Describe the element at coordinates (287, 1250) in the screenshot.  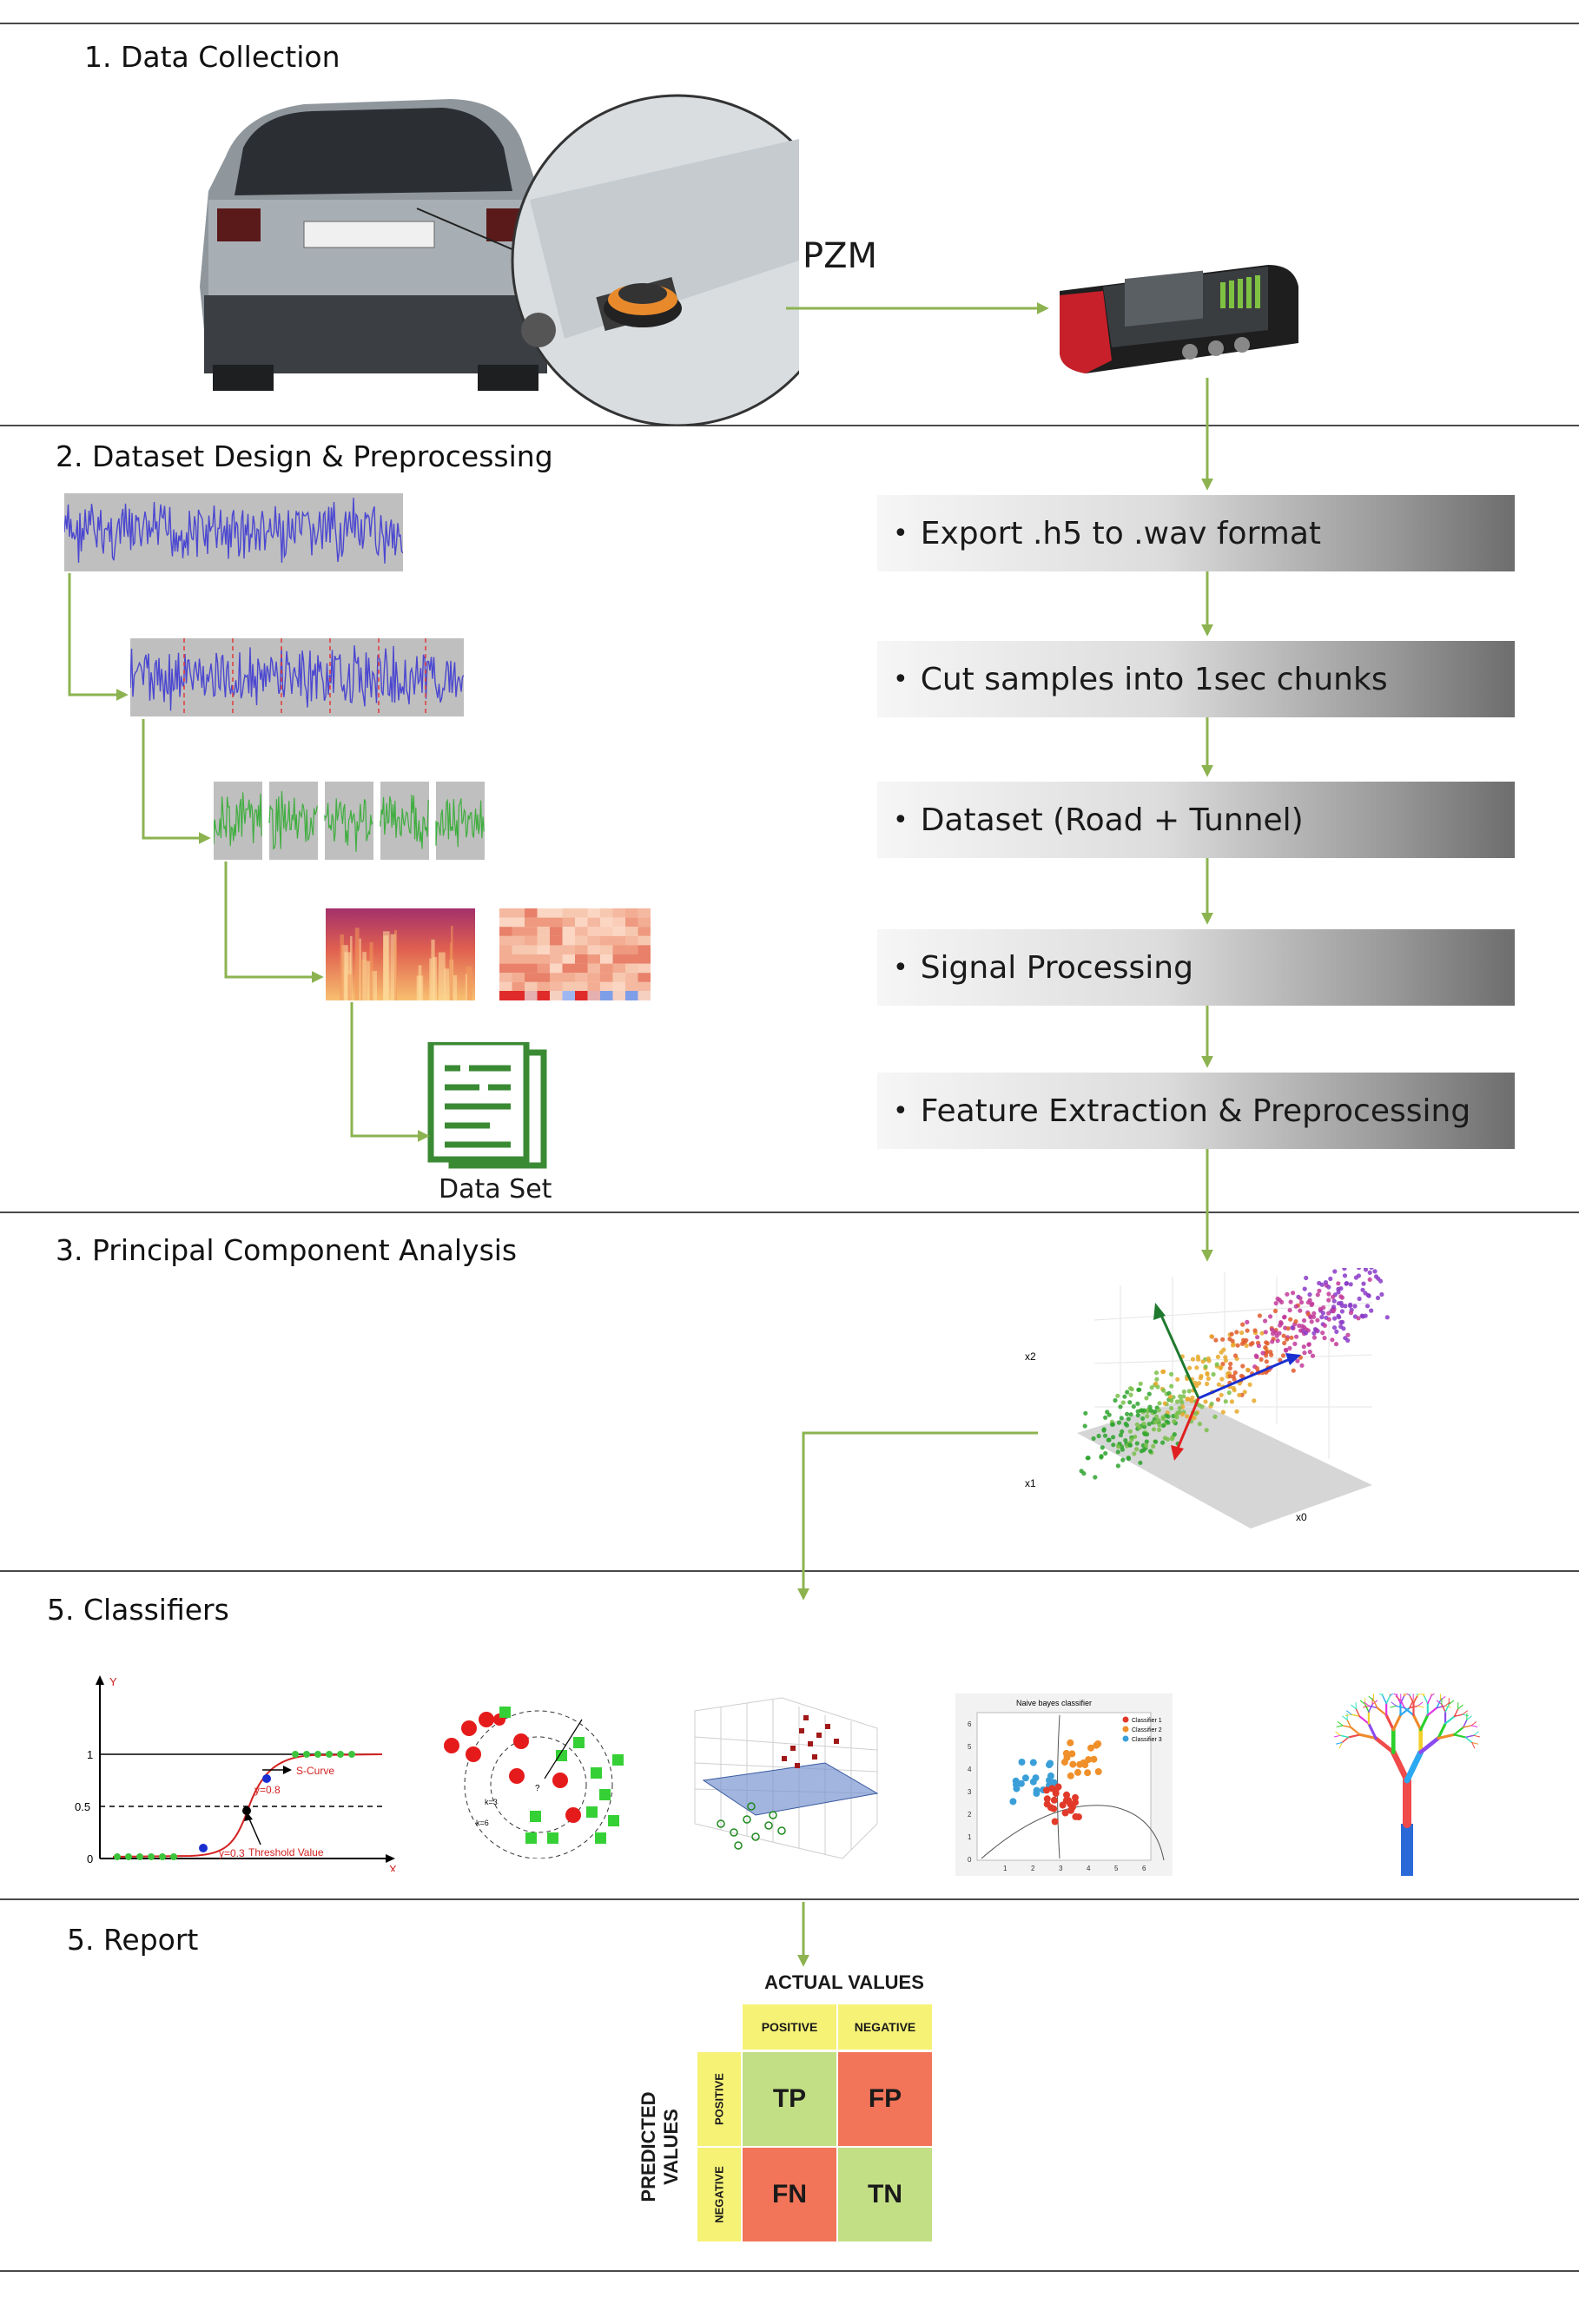
I see `section-title-pca: 3. Principal Component Analysis` at that location.